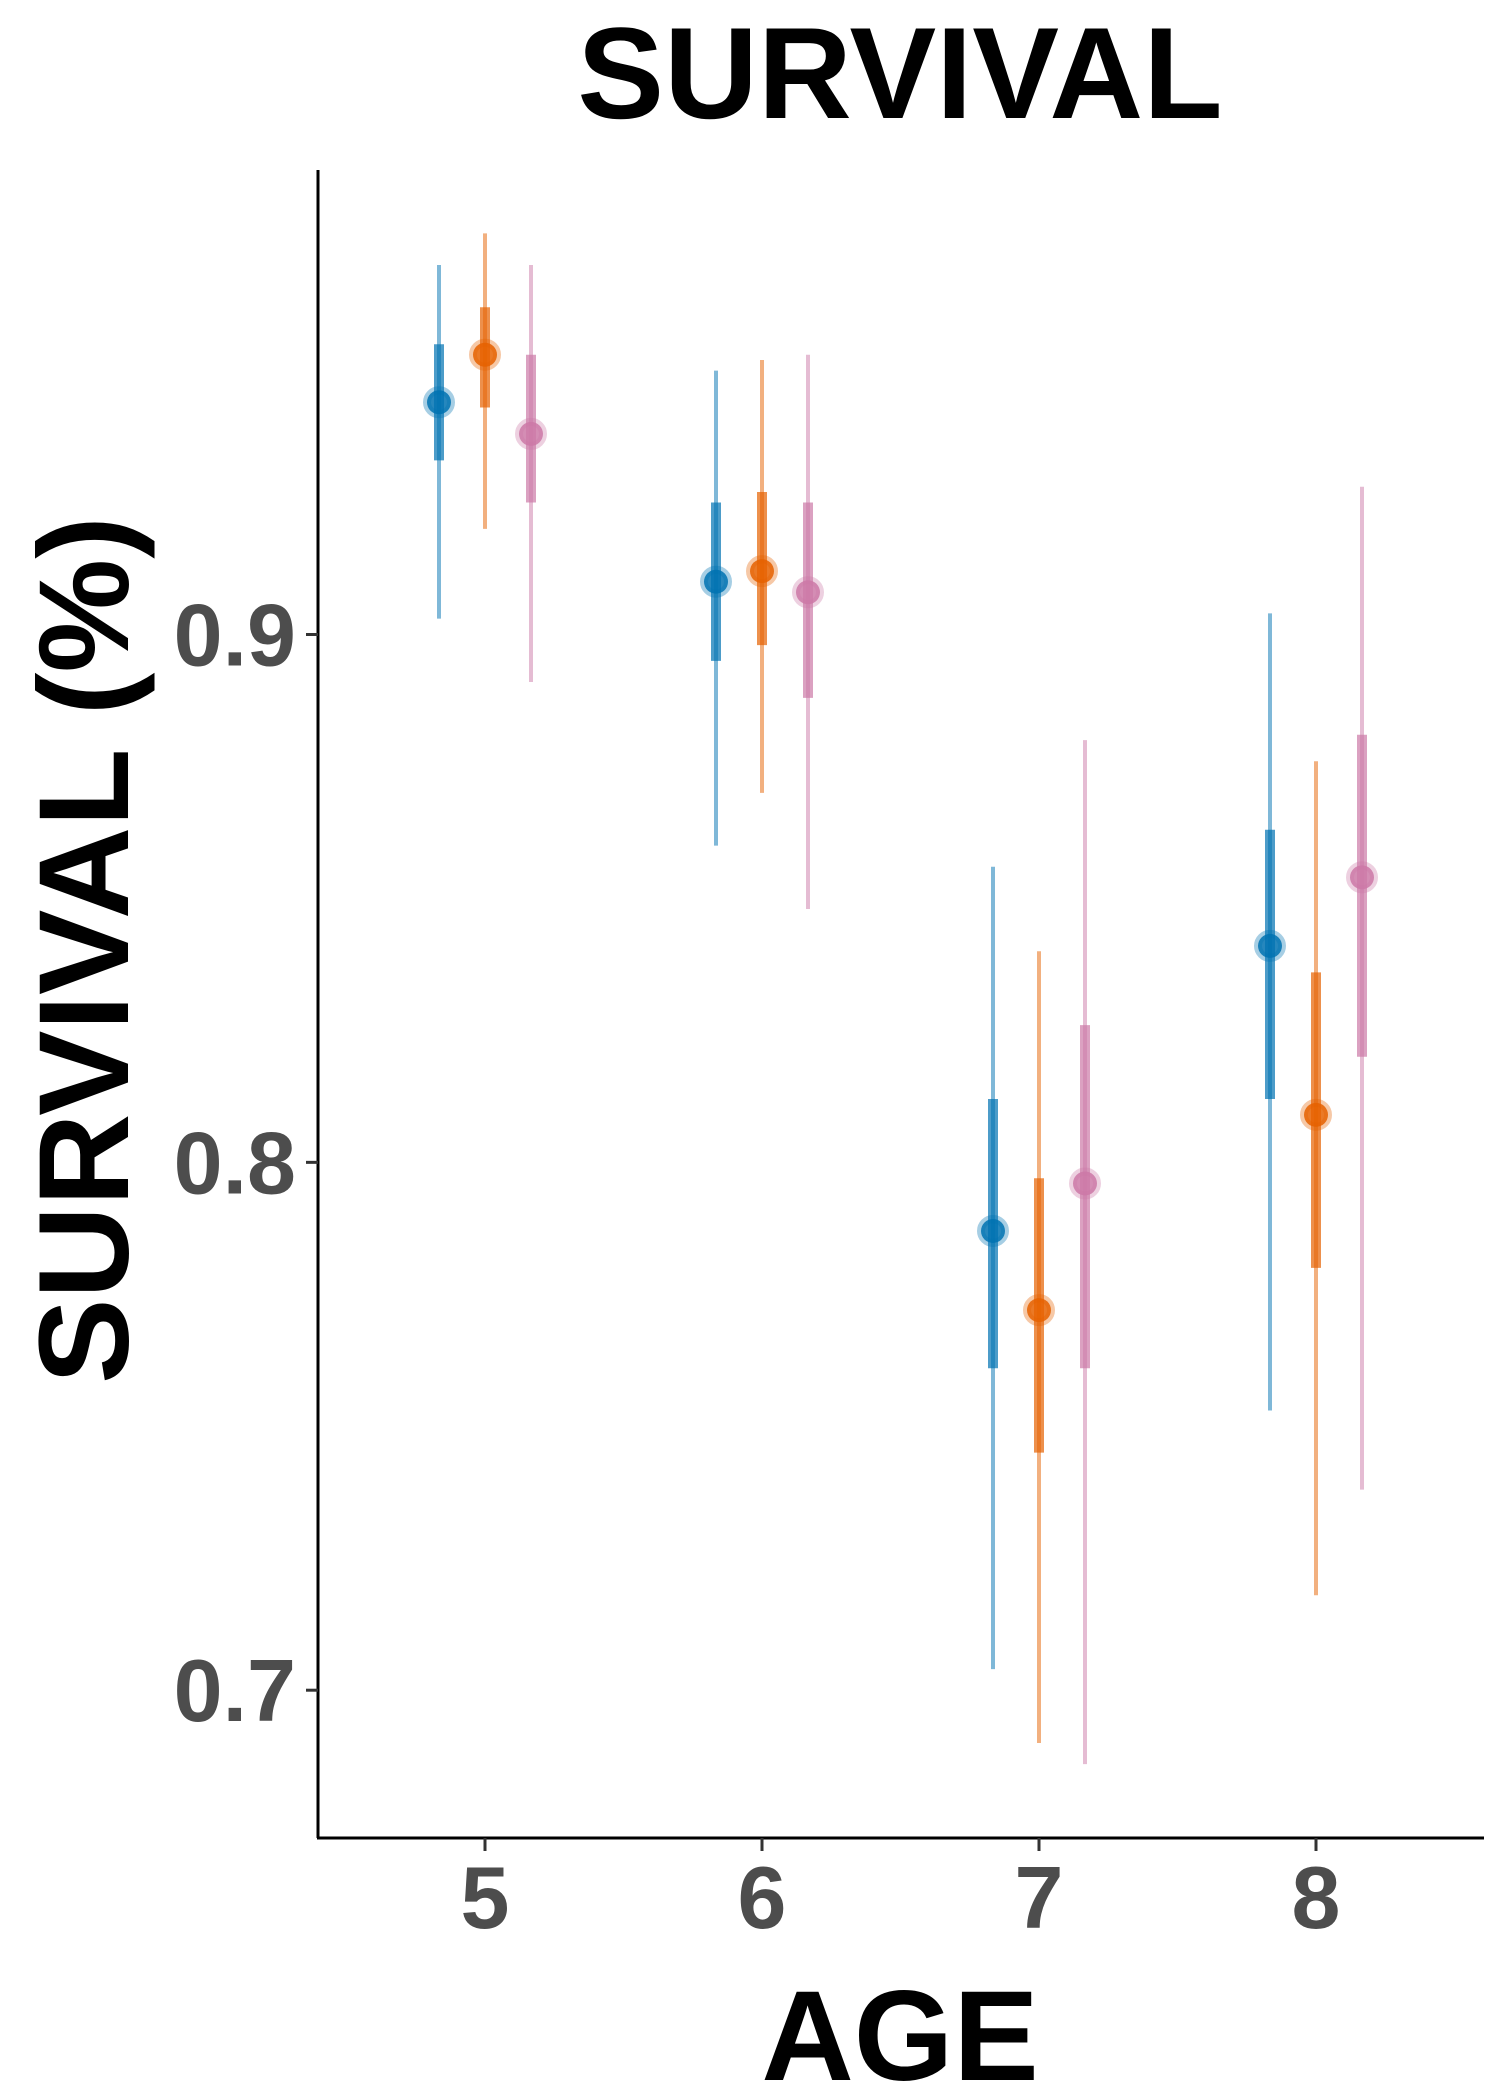 This screenshot has height=2100, width=1500. What do you see at coordinates (901, 1892) in the screenshot?
I see `x-ticks: 5 6 7 8` at bounding box center [901, 1892].